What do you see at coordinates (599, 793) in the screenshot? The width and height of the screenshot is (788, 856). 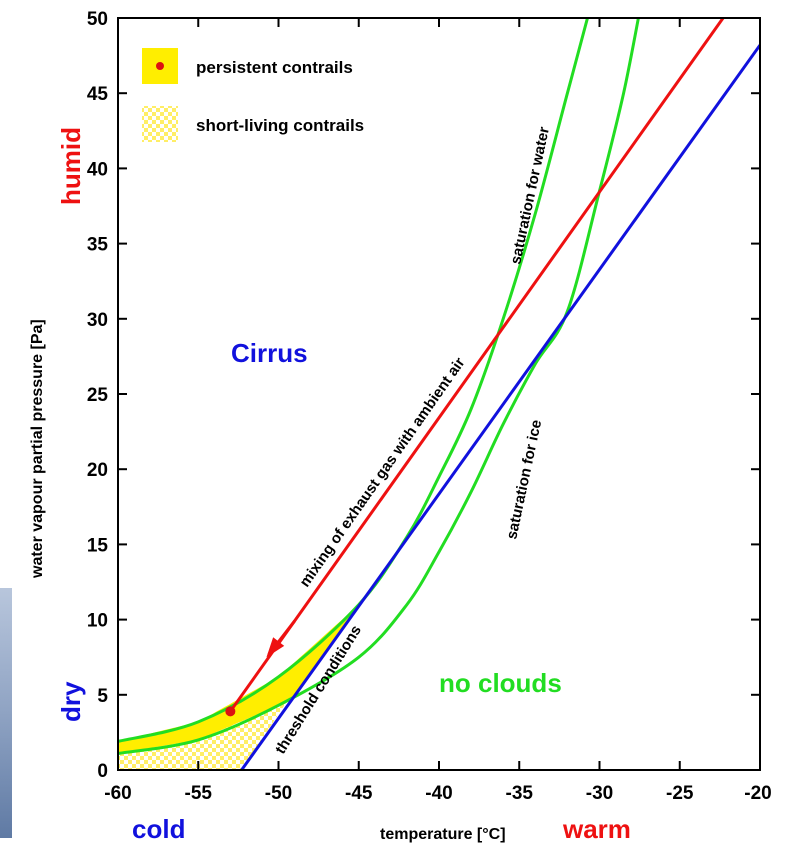 I see `x-tick-label: -30` at bounding box center [599, 793].